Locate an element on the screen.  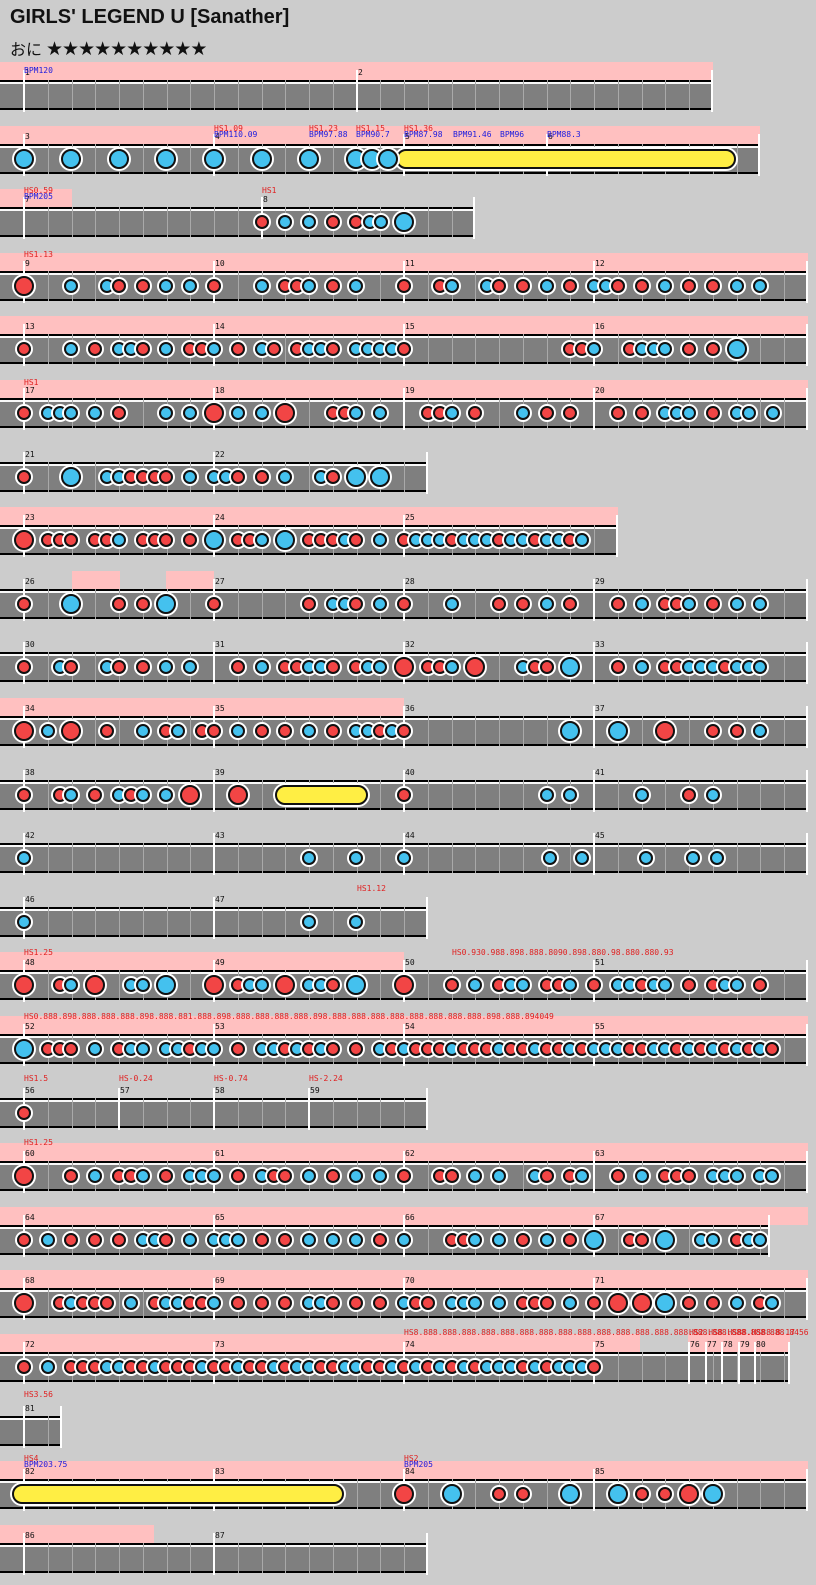
measure-row: 42 43 44 45 is located at coordinates (408, 855).